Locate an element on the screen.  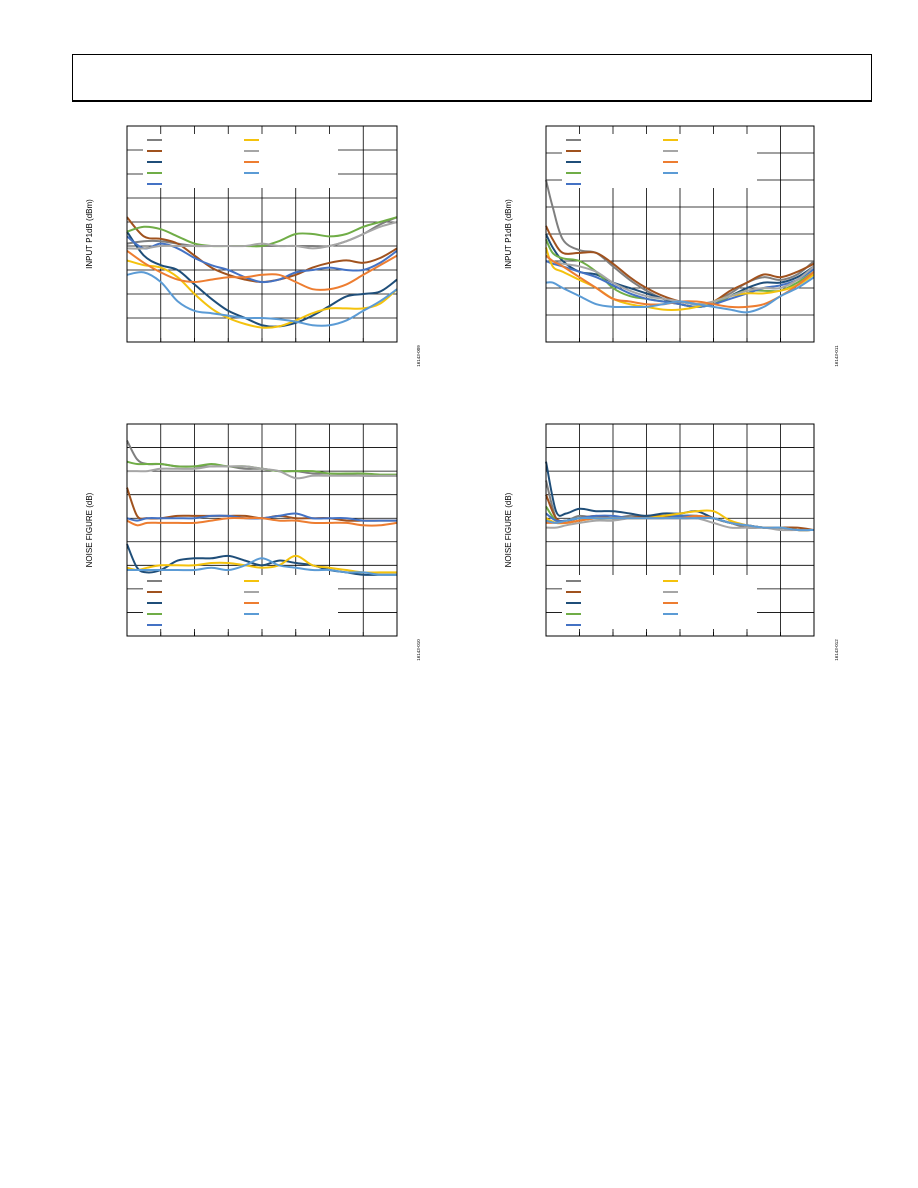
figure-id: 16143-011 is located at coordinates (836, 356).